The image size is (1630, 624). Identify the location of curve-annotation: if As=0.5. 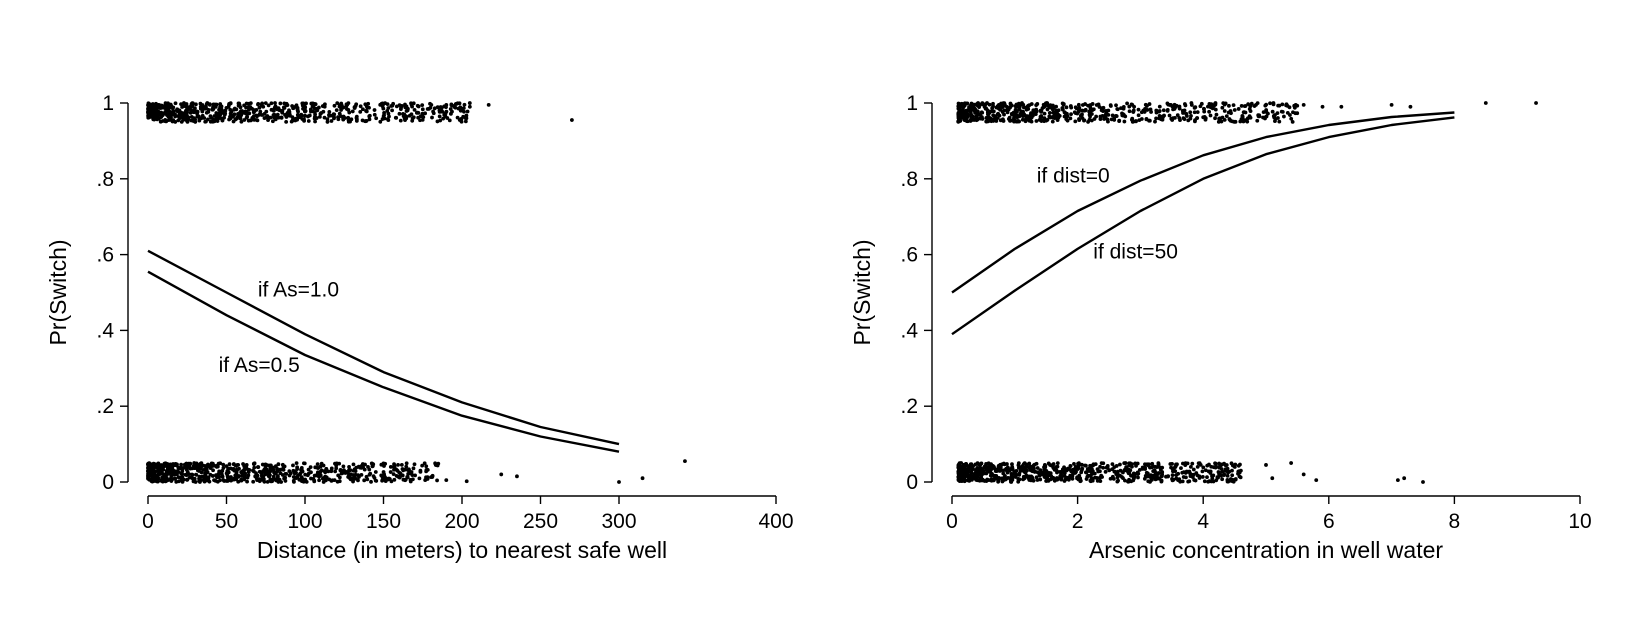
(259, 365).